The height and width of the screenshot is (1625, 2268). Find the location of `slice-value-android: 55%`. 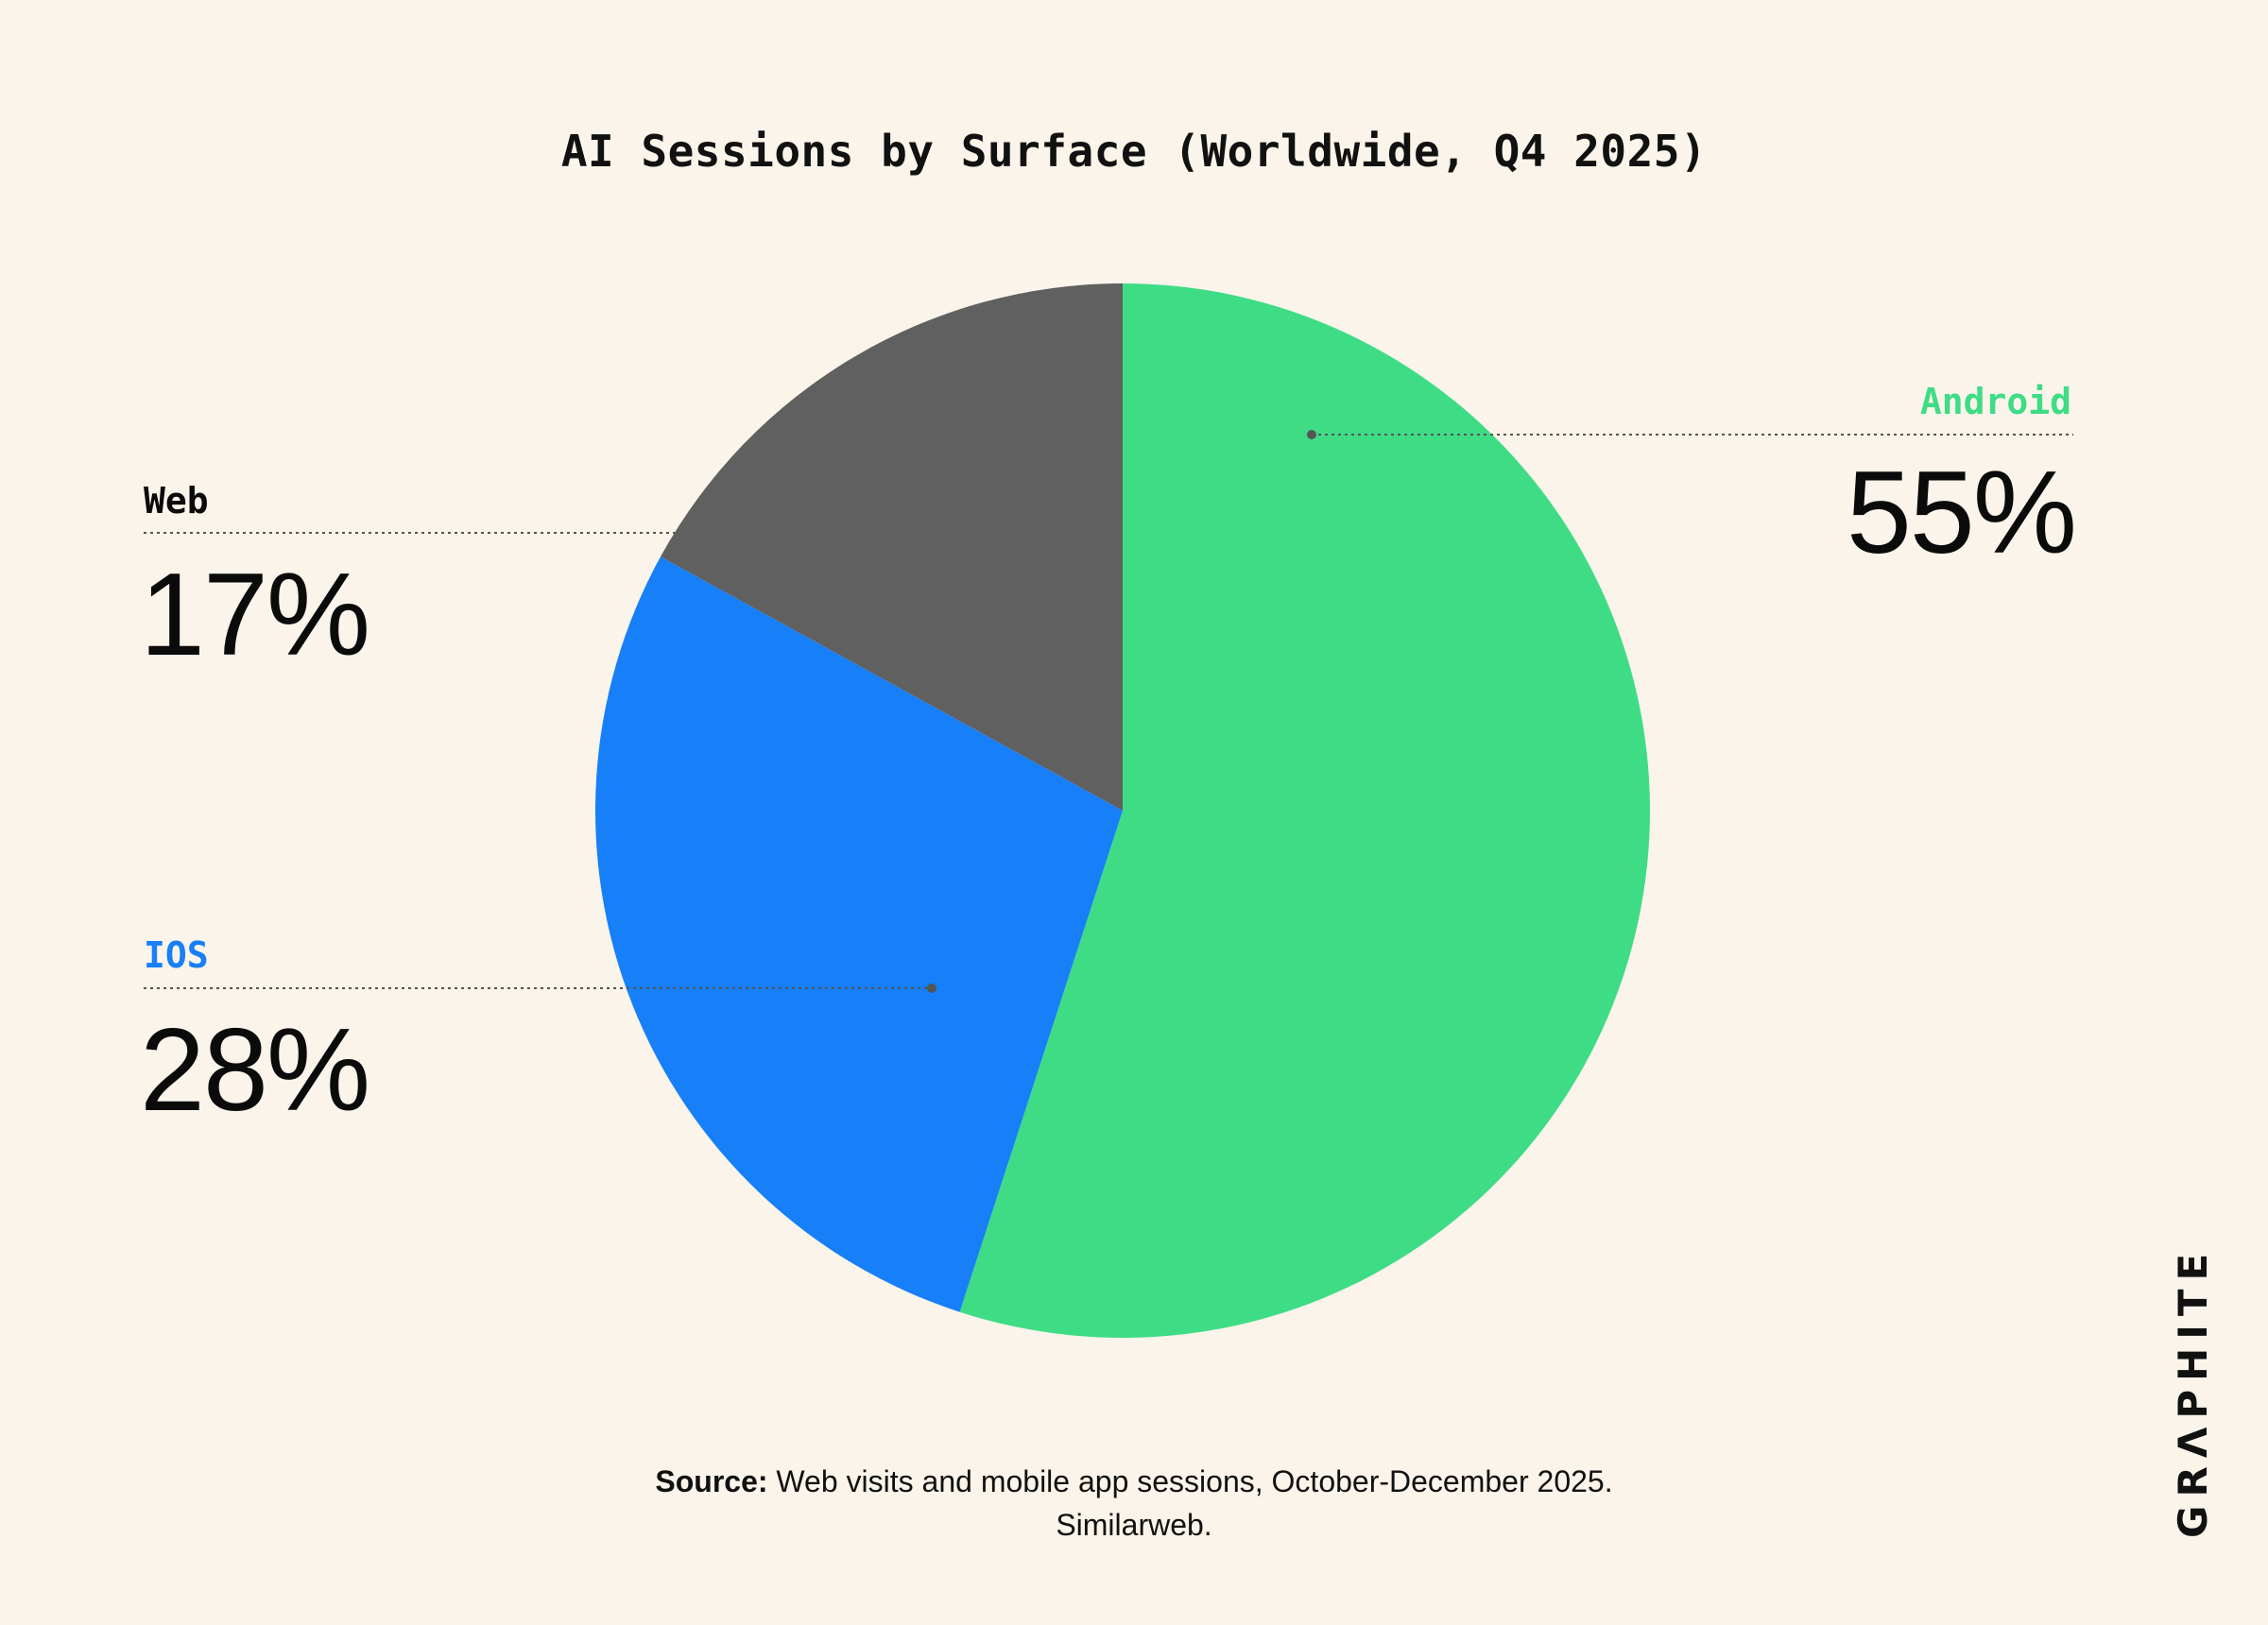

slice-value-android: 55% is located at coordinates (1961, 513).